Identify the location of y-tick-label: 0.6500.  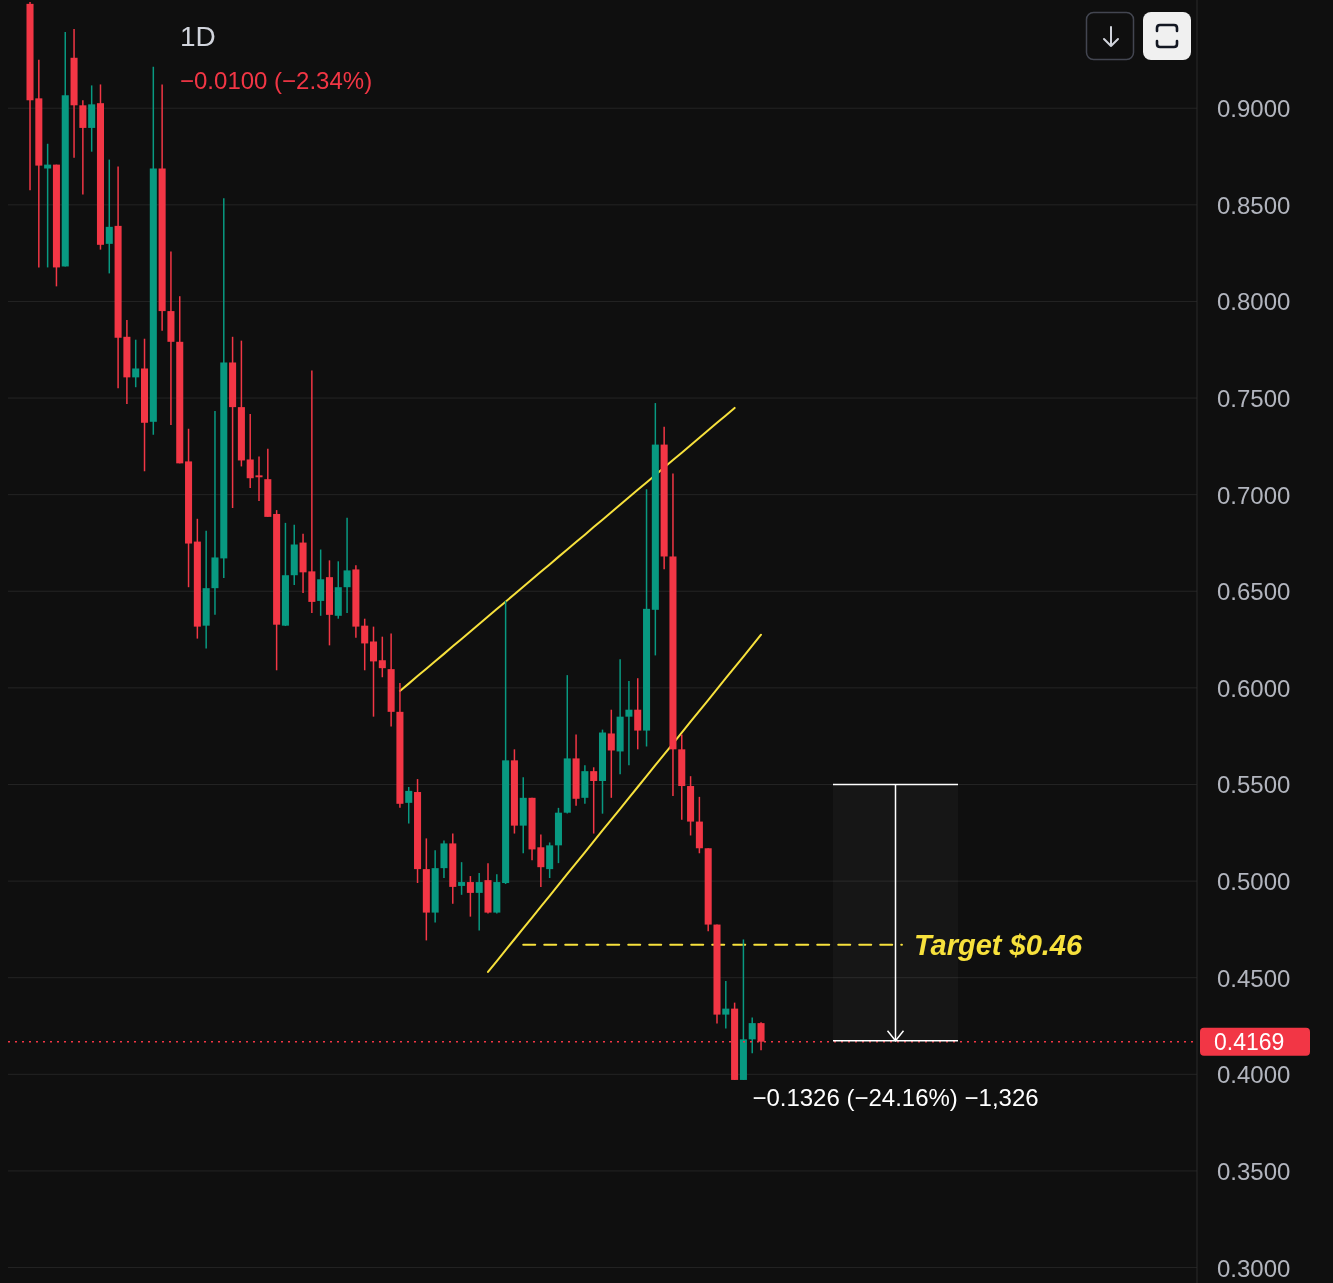
(1254, 591).